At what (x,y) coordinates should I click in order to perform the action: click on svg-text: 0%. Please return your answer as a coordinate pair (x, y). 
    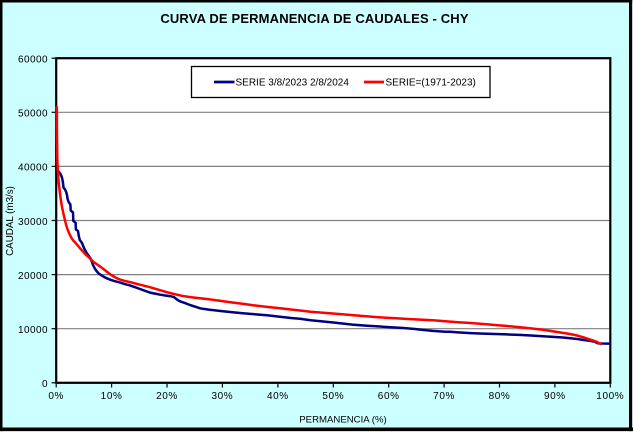
    Looking at the image, I should click on (56, 396).